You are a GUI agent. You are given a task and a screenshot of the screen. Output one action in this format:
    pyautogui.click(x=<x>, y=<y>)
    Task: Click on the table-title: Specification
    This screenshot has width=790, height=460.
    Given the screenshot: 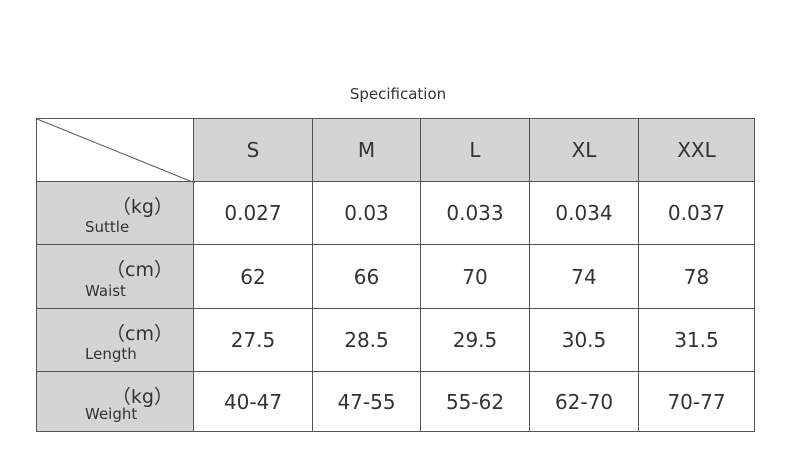 What is the action you would take?
    pyautogui.click(x=398, y=94)
    